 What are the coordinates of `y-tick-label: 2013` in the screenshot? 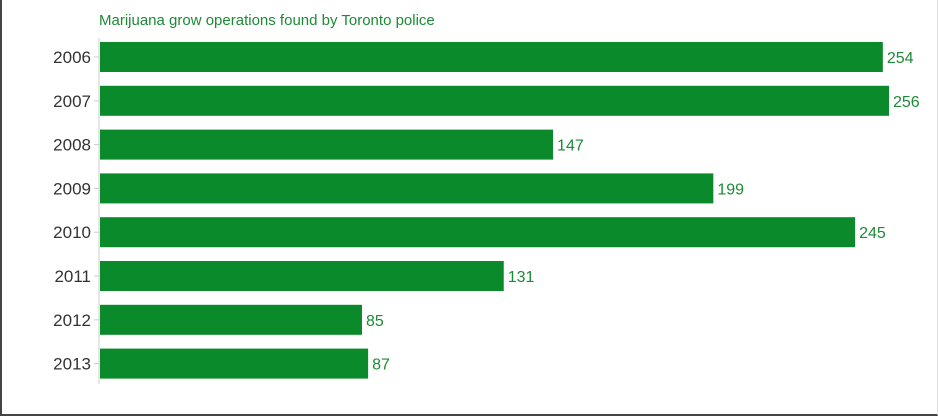 It's located at (72, 364).